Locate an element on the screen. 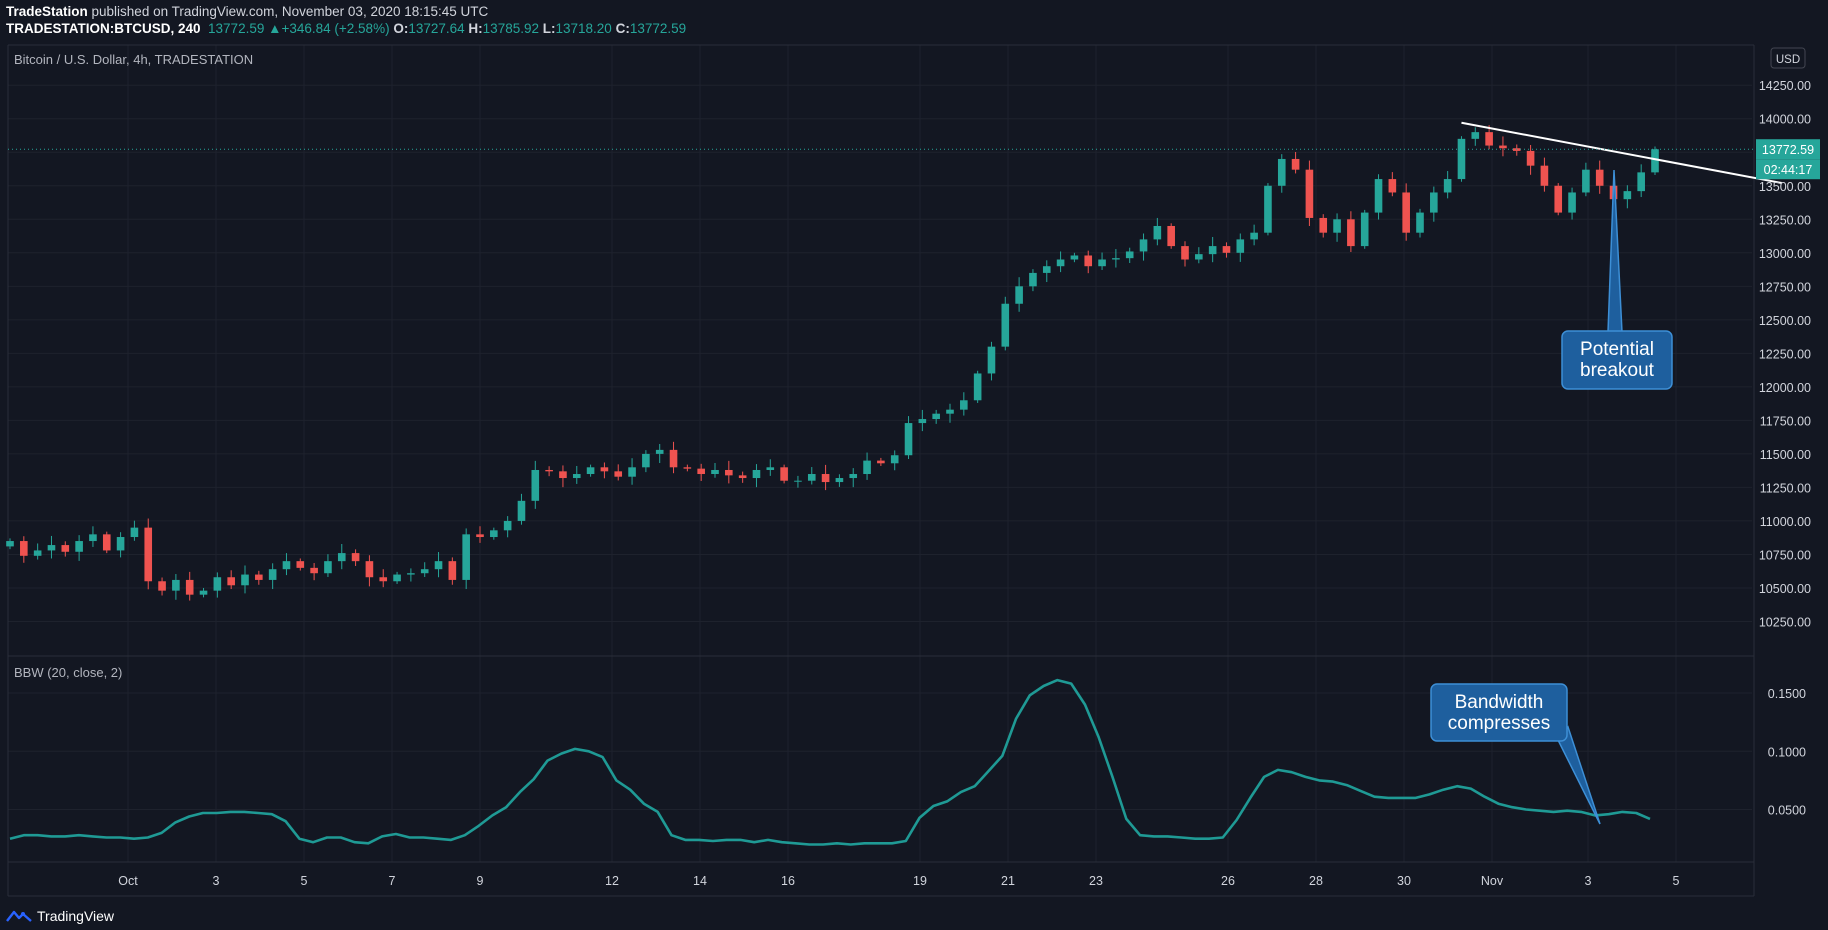  price-change: +346.84 (+2.58%) is located at coordinates (335, 28).